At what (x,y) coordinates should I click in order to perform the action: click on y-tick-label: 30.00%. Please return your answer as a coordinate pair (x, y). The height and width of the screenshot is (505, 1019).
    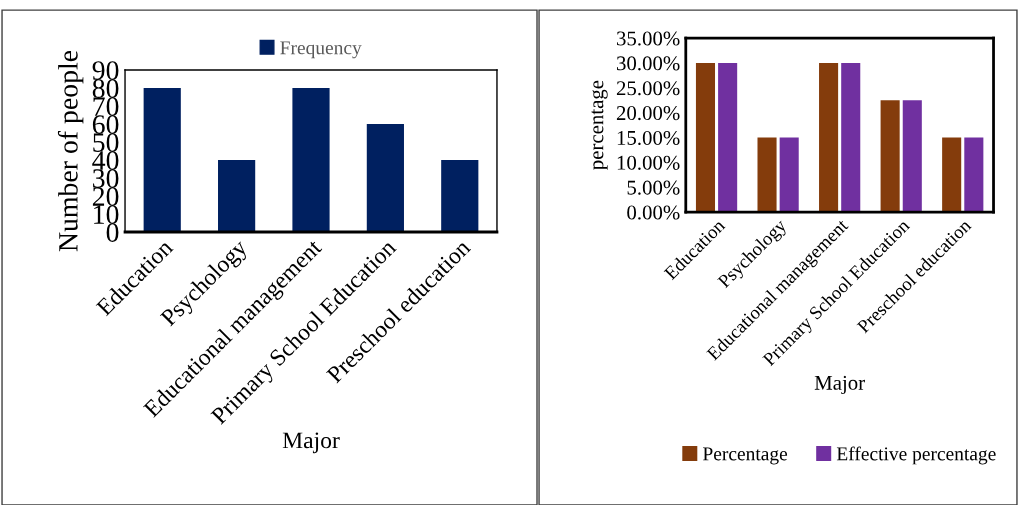
    Looking at the image, I should click on (648, 63).